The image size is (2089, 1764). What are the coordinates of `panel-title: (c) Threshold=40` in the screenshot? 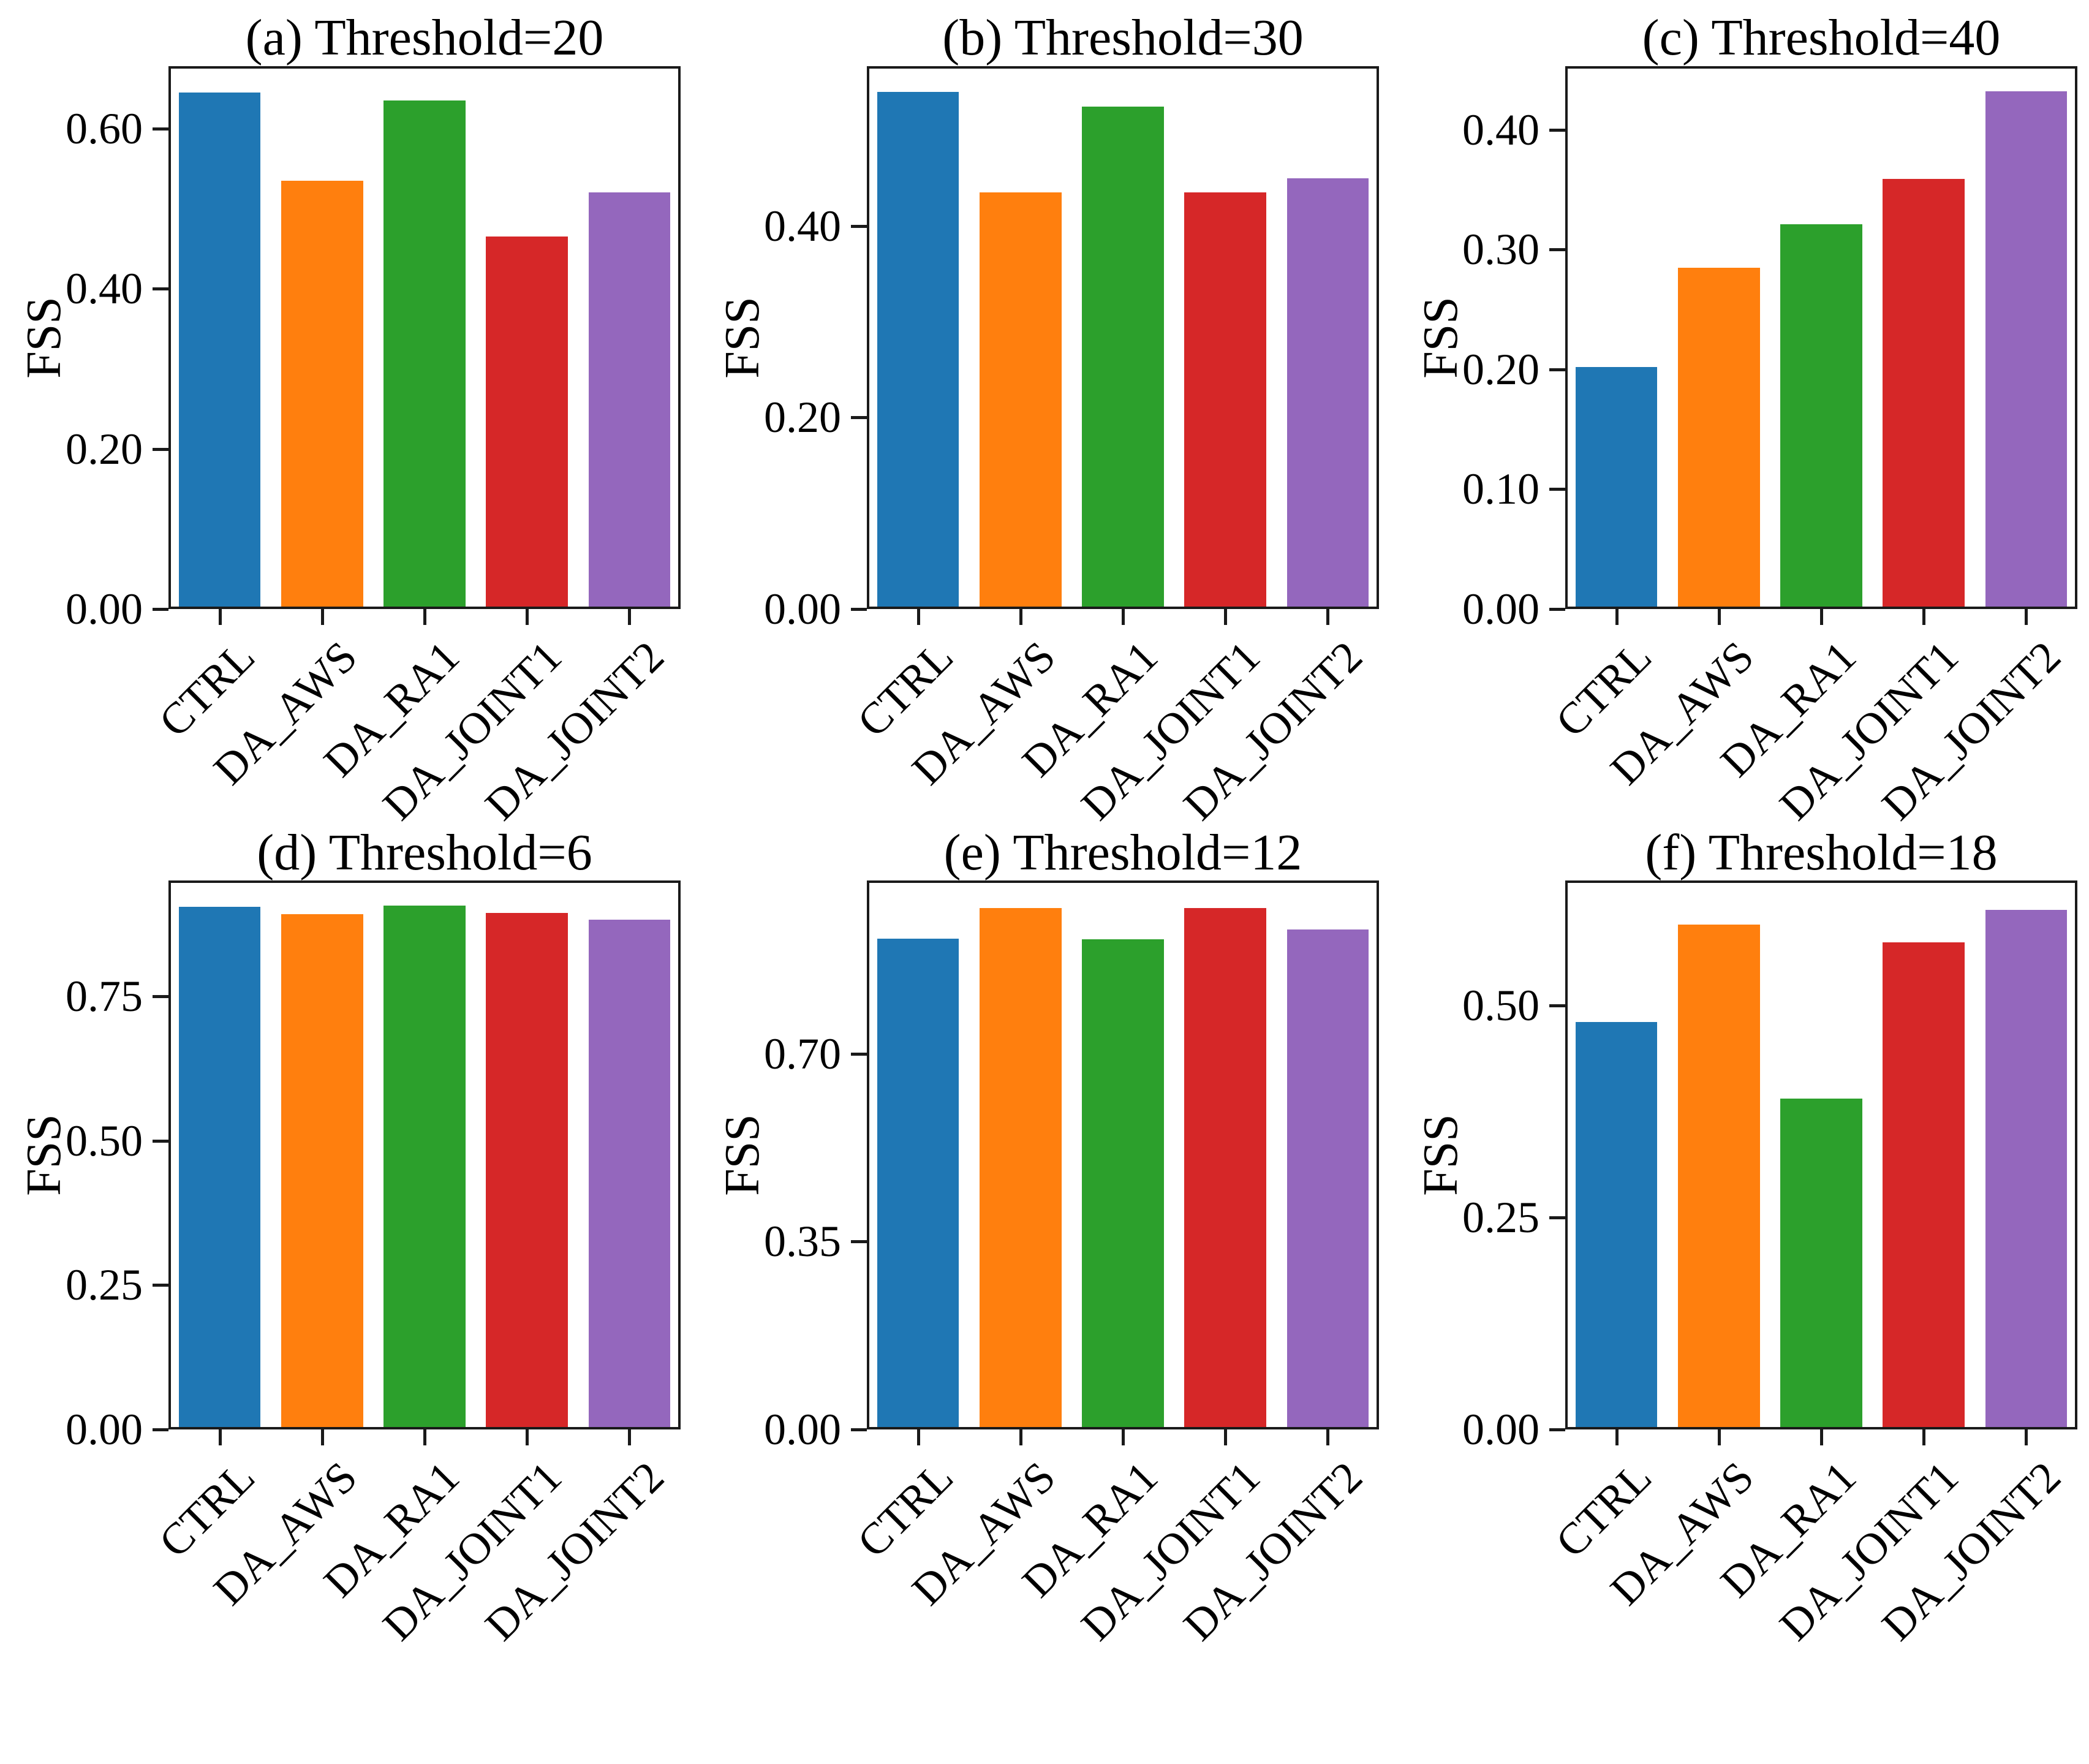 It's located at (1822, 37).